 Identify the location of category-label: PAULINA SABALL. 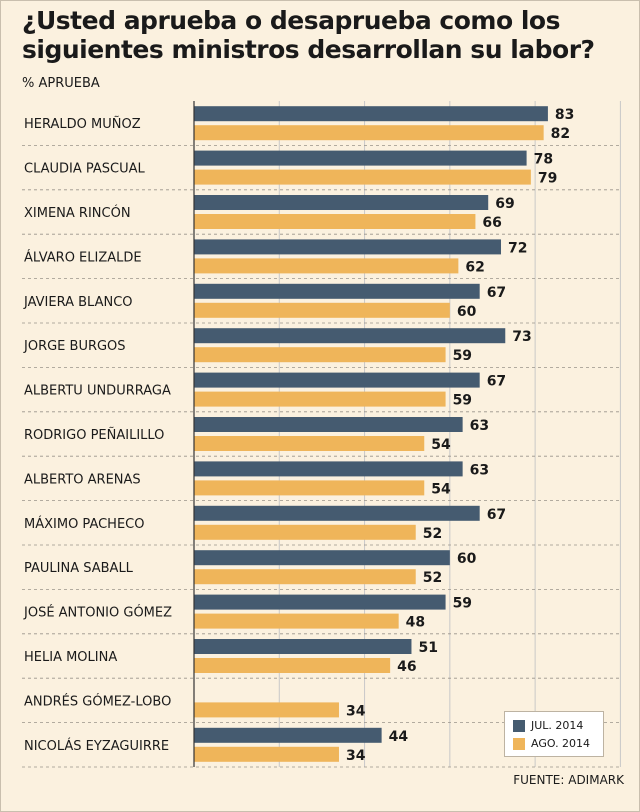
(79, 568).